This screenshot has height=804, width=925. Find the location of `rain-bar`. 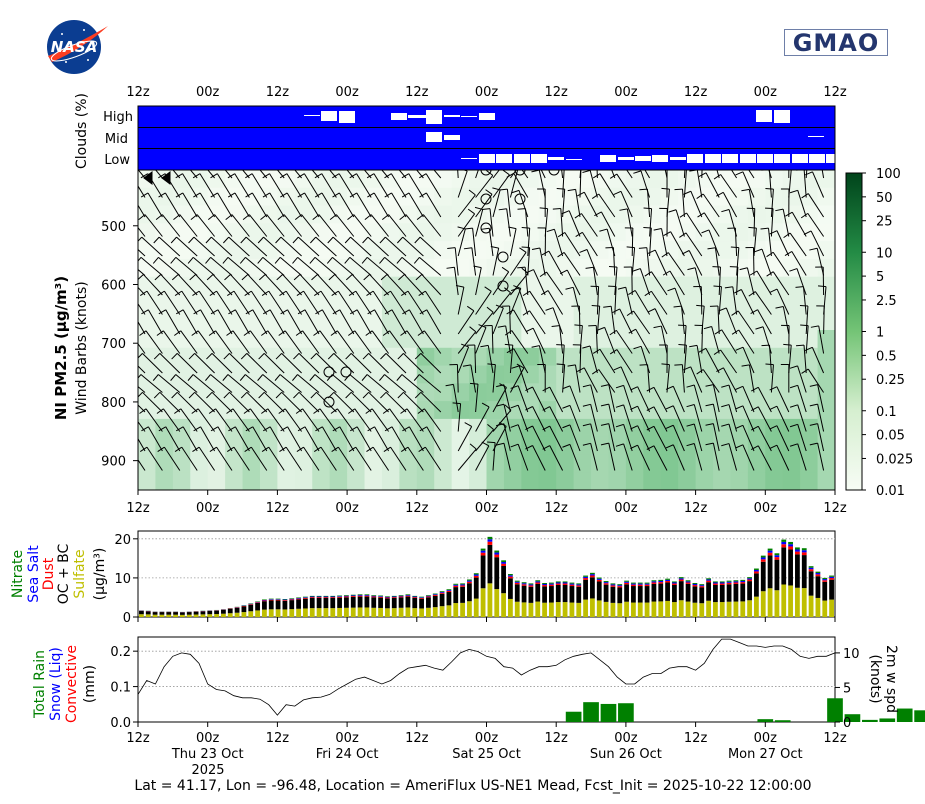

rain-bar is located at coordinates (835, 710).